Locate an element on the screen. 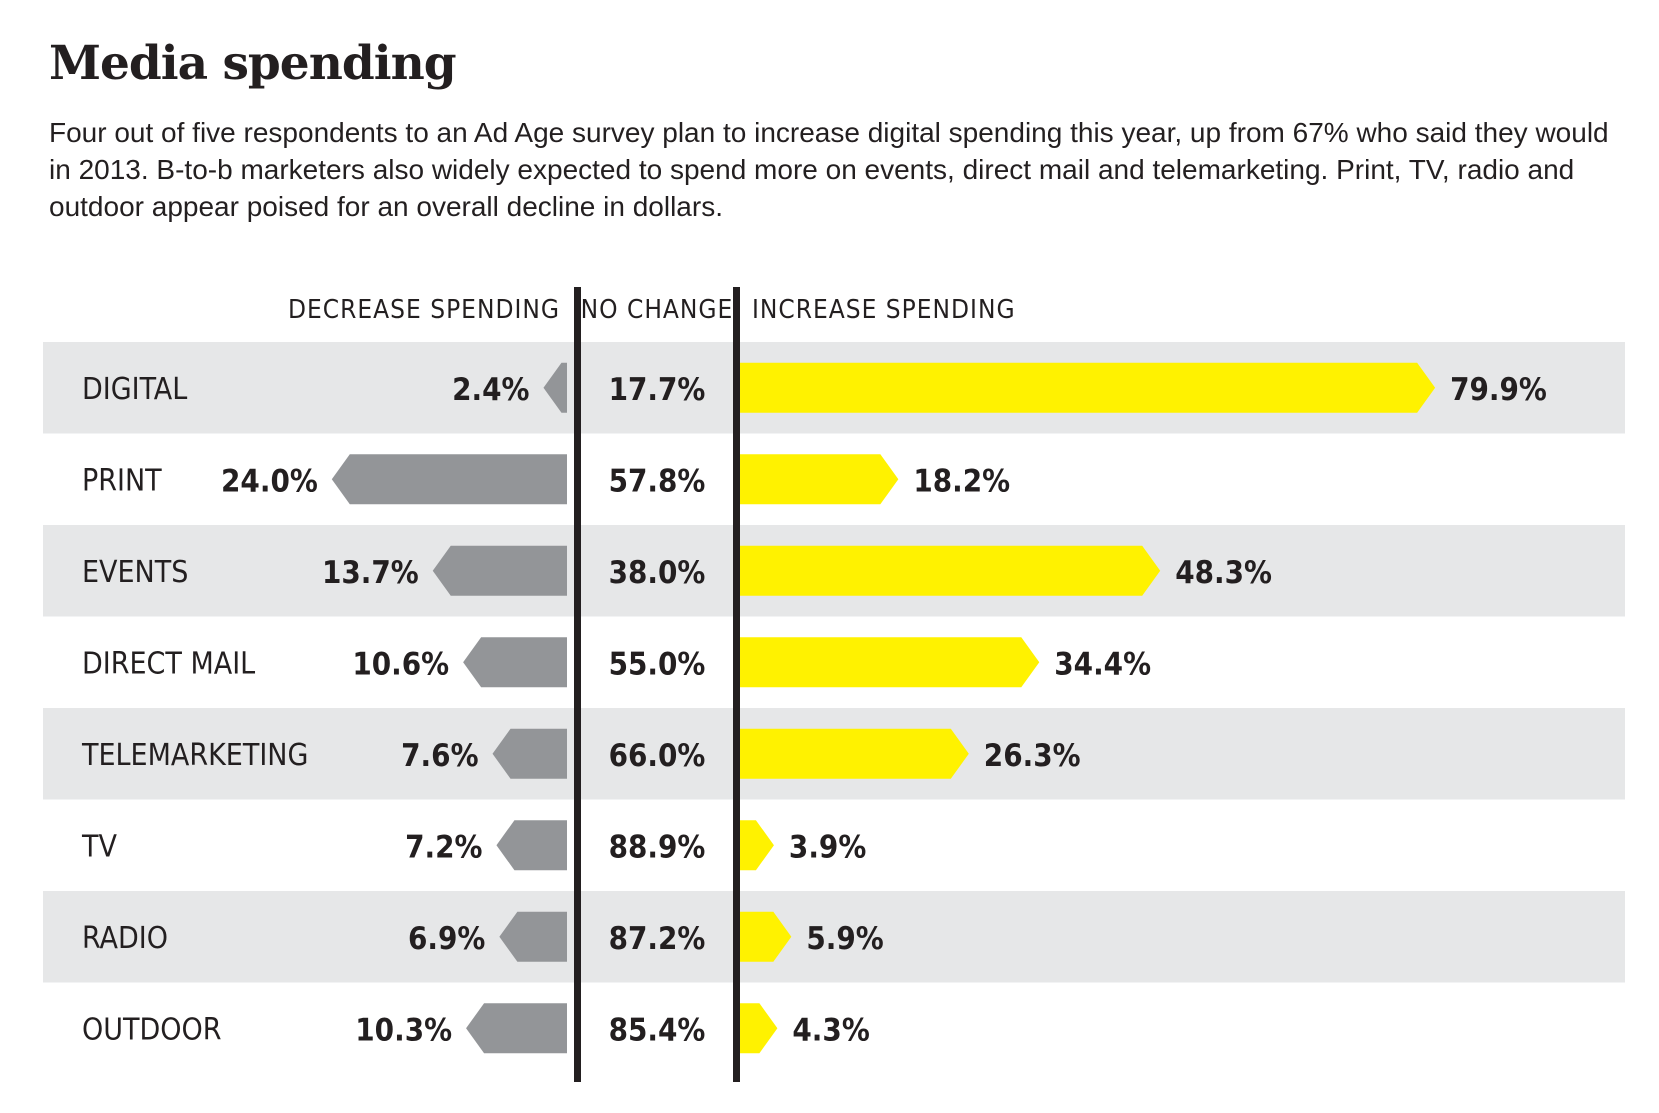 The width and height of the screenshot is (1659, 1113). increase-label-tv: 3.9% is located at coordinates (827, 847).